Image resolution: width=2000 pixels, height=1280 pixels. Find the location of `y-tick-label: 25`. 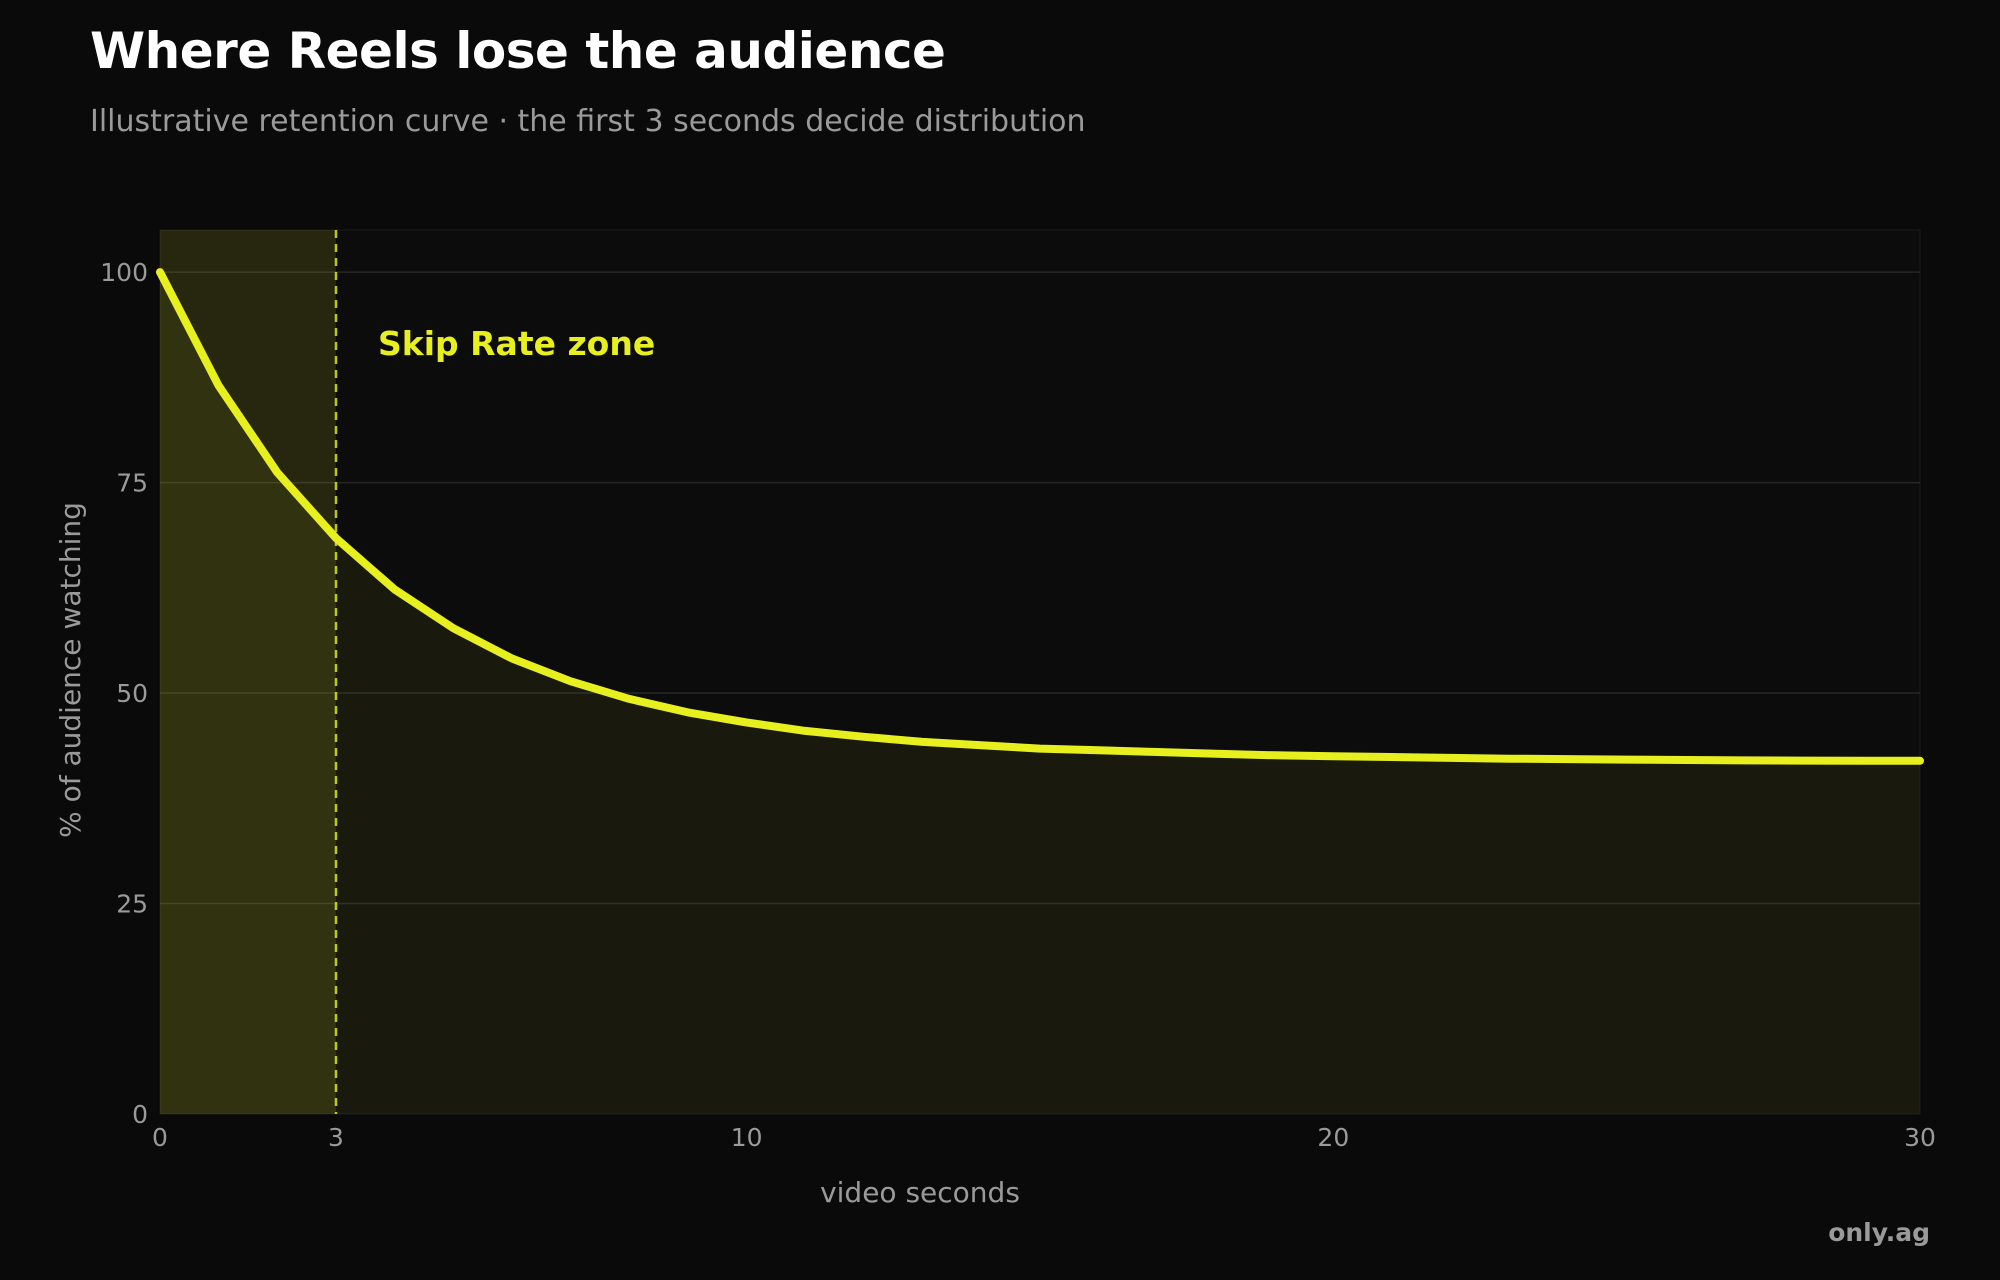

y-tick-label: 25 is located at coordinates (132, 904).